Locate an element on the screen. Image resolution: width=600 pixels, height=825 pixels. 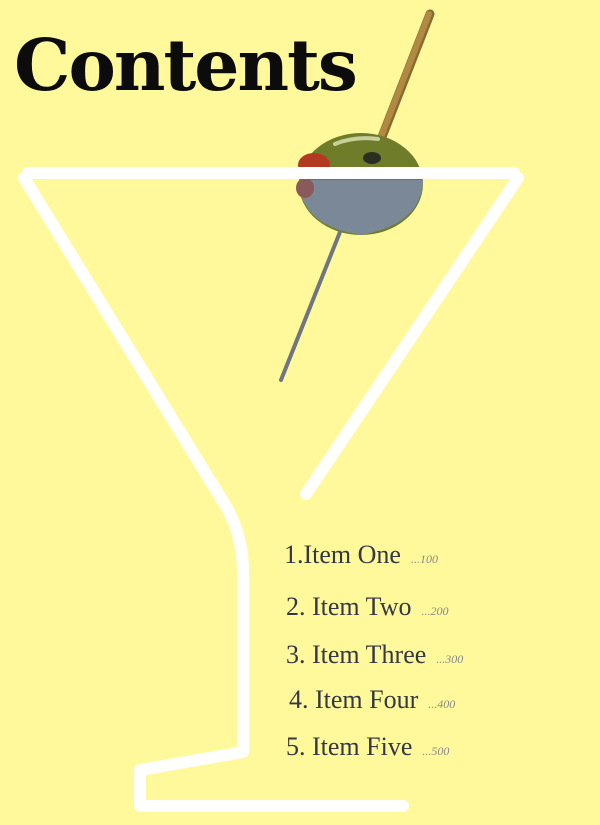
toc-item: 4. Item Four ...400 is located at coordinates (372, 700).